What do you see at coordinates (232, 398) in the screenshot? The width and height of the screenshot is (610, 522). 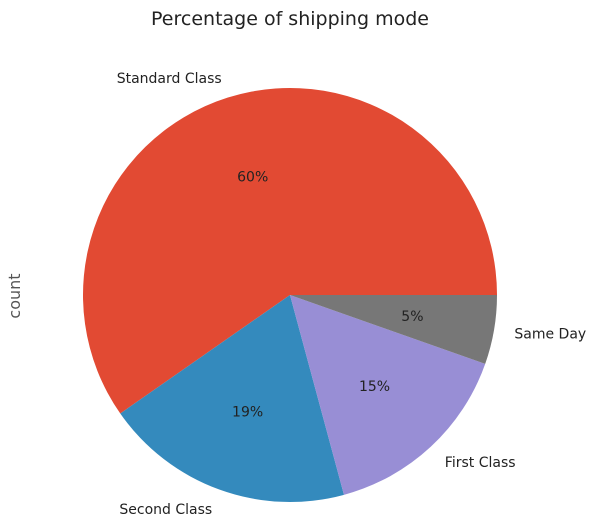 I see `pie-slice-second-class` at bounding box center [232, 398].